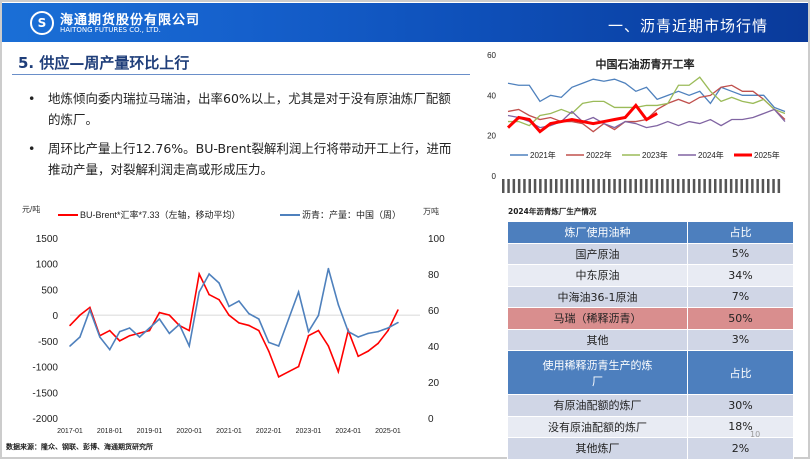  What do you see at coordinates (740, 253) in the screenshot?
I see `cell: 5%` at bounding box center [740, 253].